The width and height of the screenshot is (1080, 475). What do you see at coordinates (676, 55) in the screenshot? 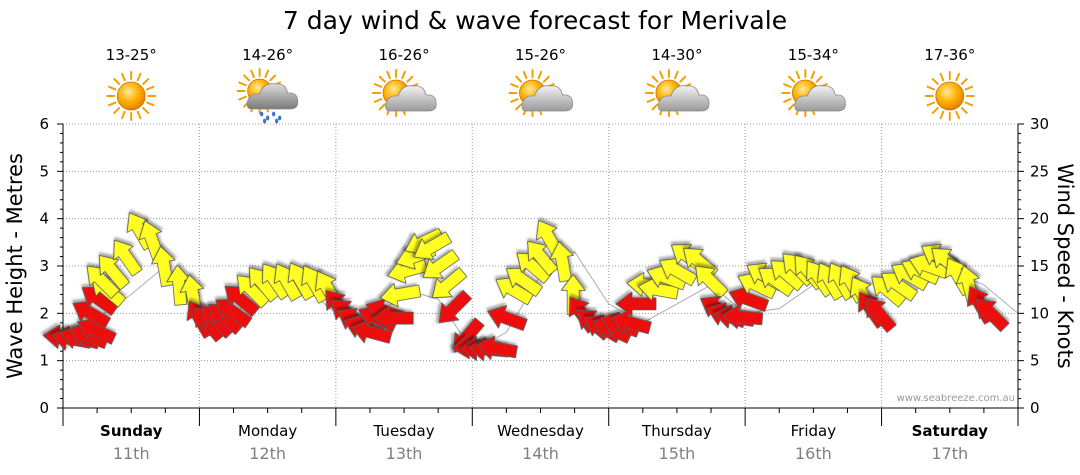
I see `temperature-label: 14-30°` at bounding box center [676, 55].